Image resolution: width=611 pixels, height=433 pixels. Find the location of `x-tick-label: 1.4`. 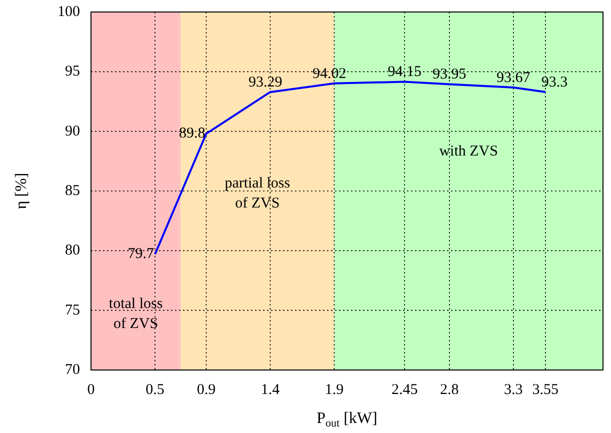

x-tick-label: 1.4 is located at coordinates (270, 390).